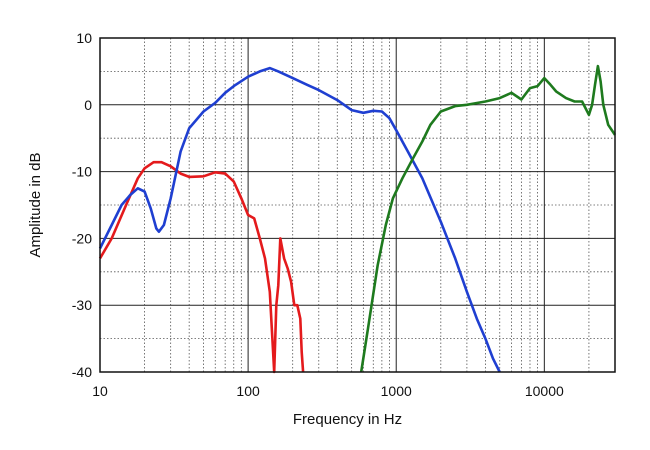  I want to click on y-tick-label: -30, so click(82, 305).